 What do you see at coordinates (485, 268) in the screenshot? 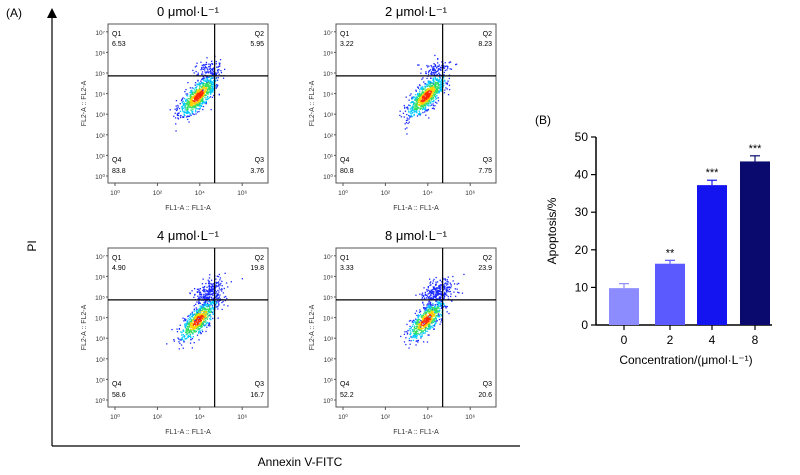
I see `q2-value: 23.9` at bounding box center [485, 268].